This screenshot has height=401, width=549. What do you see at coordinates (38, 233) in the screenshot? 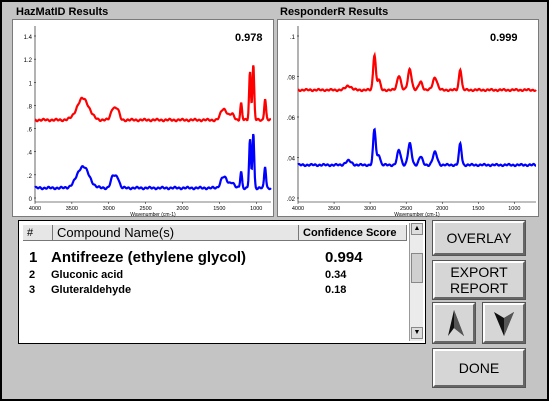
I see `header-number: #` at bounding box center [38, 233].